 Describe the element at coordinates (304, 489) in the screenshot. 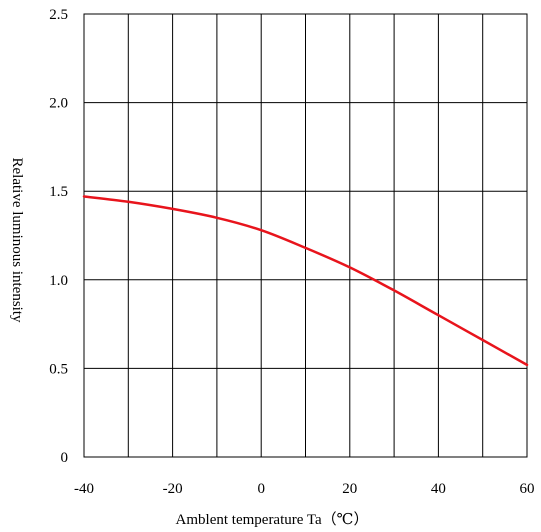

I see `x-tick-labels: -40 -20 0 20 40 60` at that location.